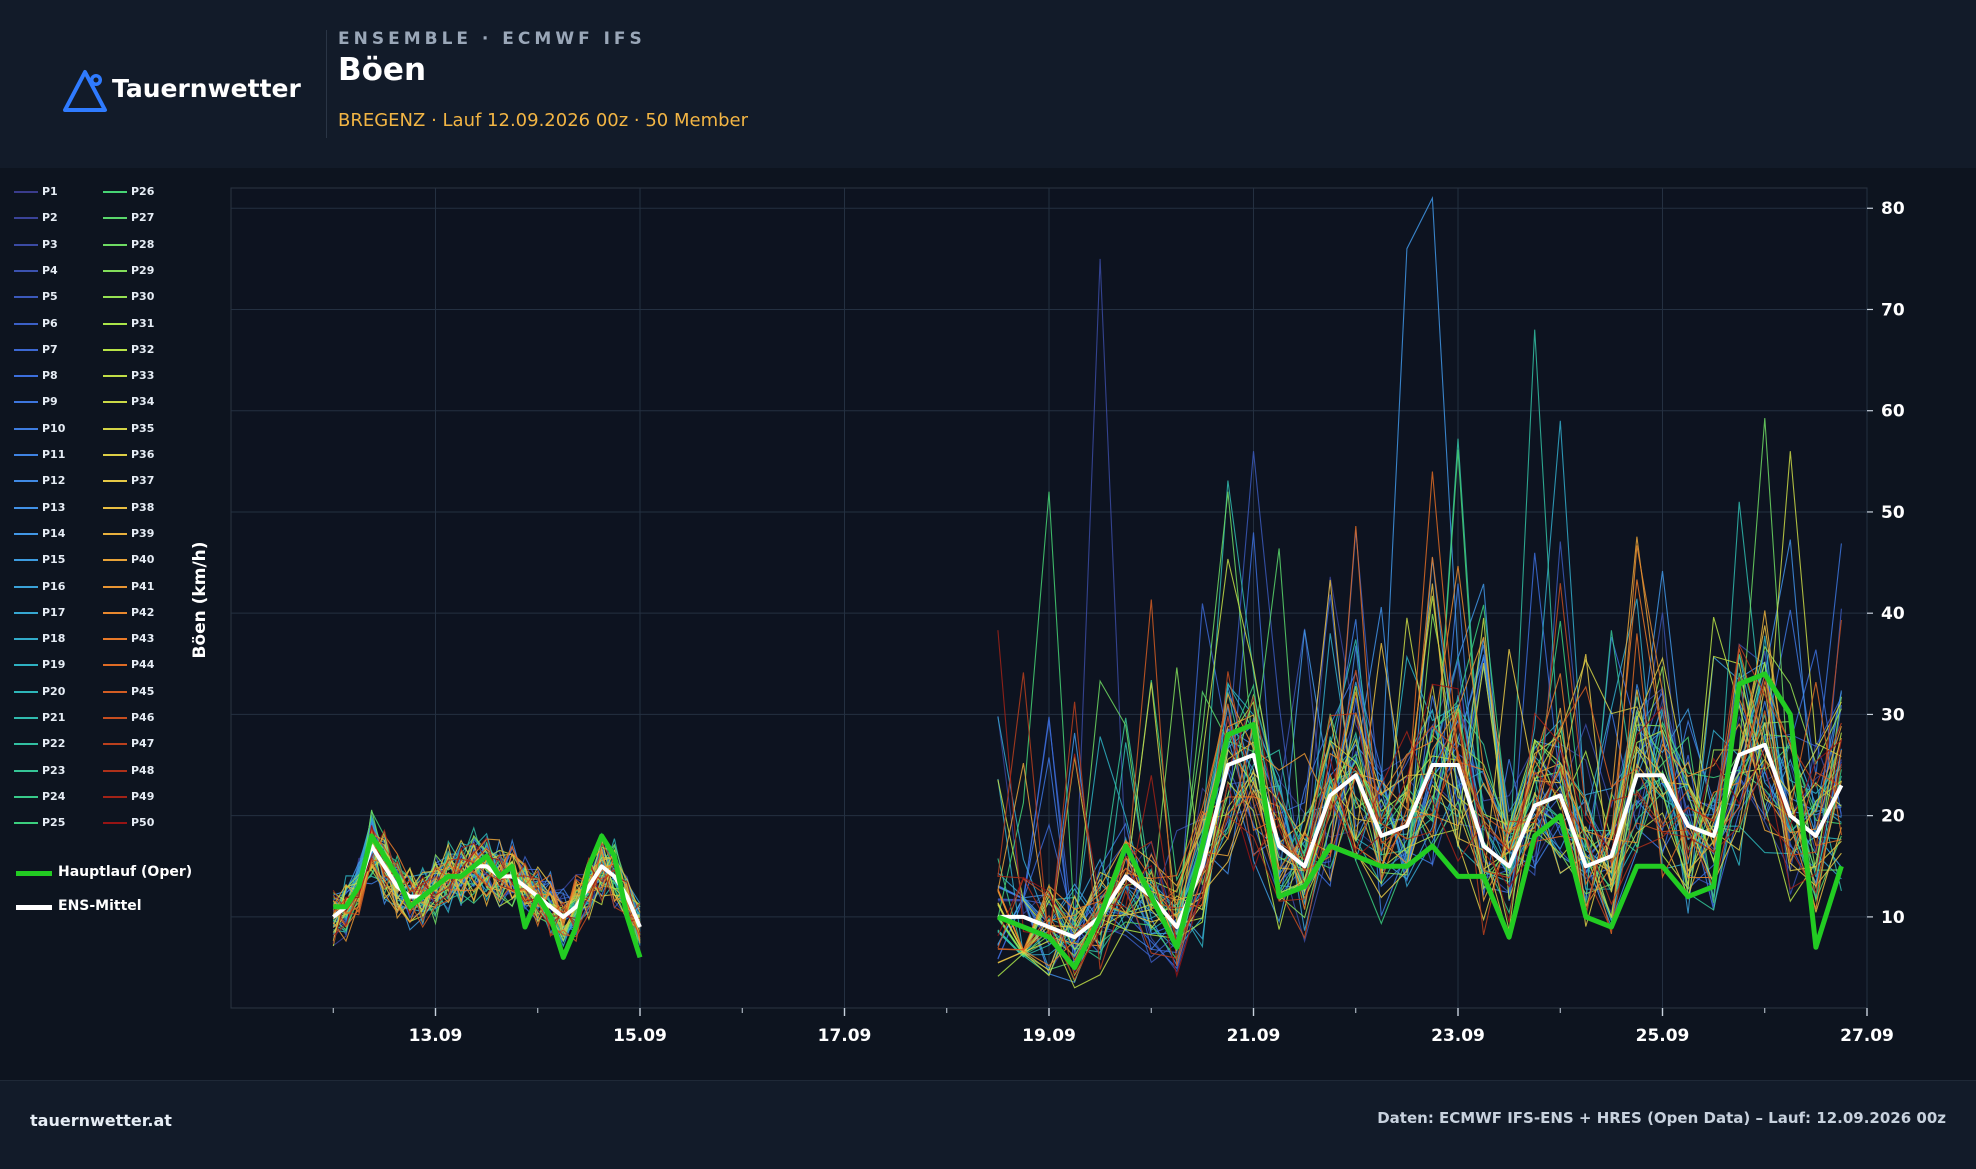  What do you see at coordinates (1893, 614) in the screenshot?
I see `y-tick-label: 40` at bounding box center [1893, 614].